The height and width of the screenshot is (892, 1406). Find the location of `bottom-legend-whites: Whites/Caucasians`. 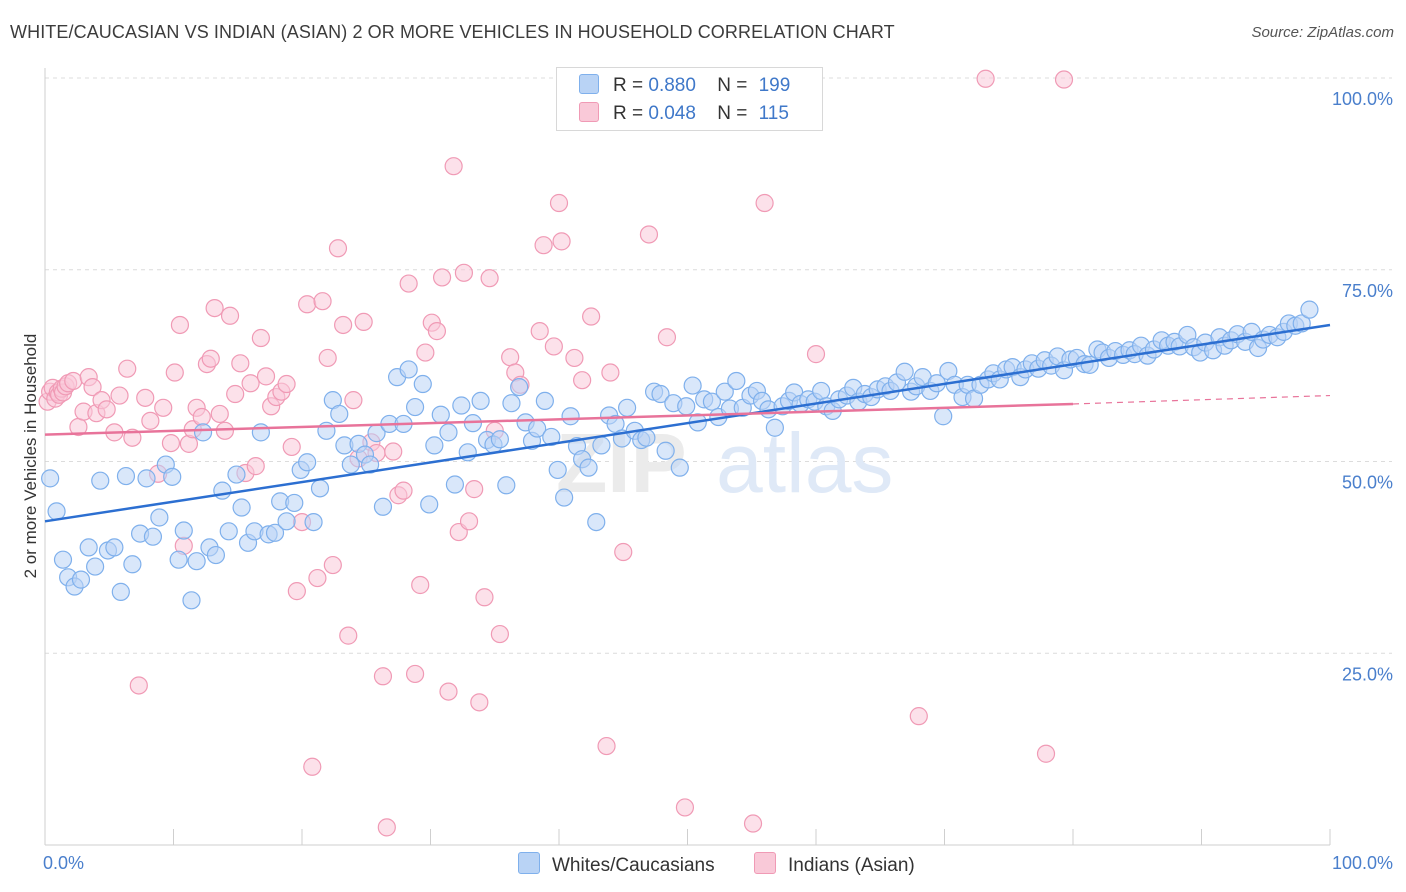

bottom-legend-whites: Whites/Caucasians is located at coordinates (616, 864).